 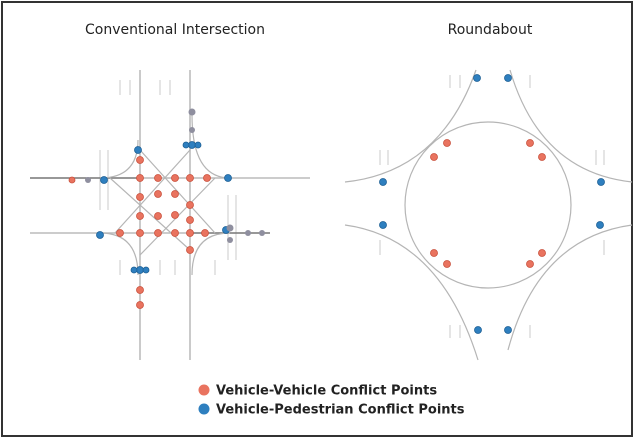 What do you see at coordinates (340, 410) in the screenshot?
I see `legend-label: Vehicle-Pedestrian Conflict Points` at bounding box center [340, 410].